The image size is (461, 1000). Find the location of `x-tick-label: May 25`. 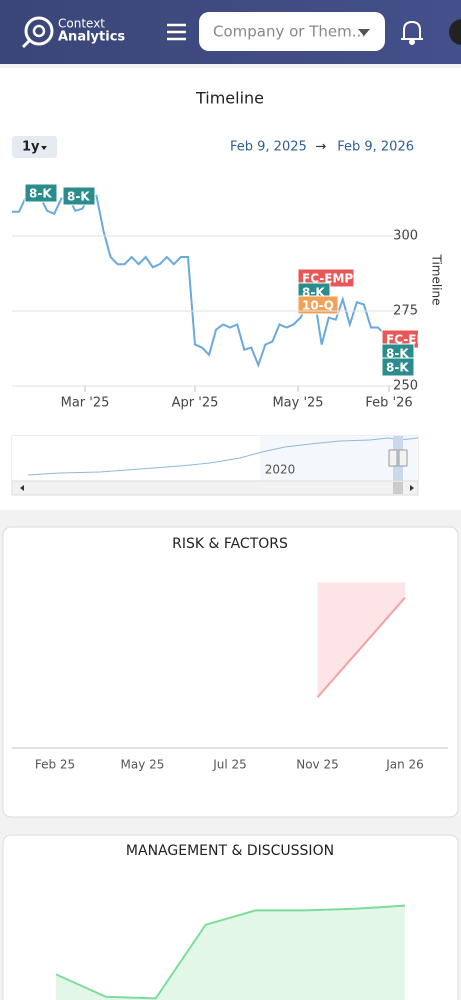

x-tick-label: May 25 is located at coordinates (143, 765).